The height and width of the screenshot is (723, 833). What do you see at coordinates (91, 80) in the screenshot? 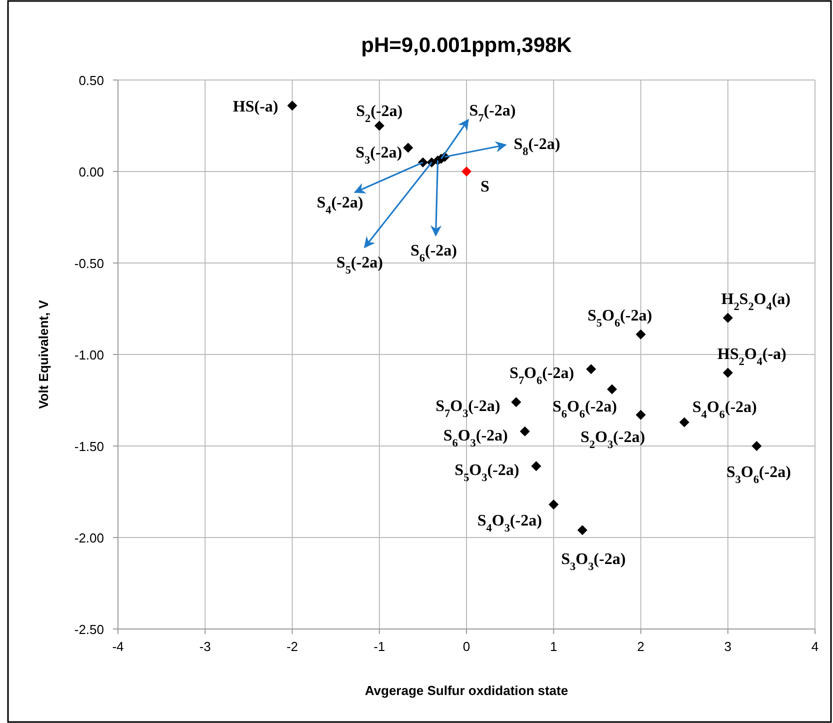
I see `y-tick-label: 0.50` at bounding box center [91, 80].